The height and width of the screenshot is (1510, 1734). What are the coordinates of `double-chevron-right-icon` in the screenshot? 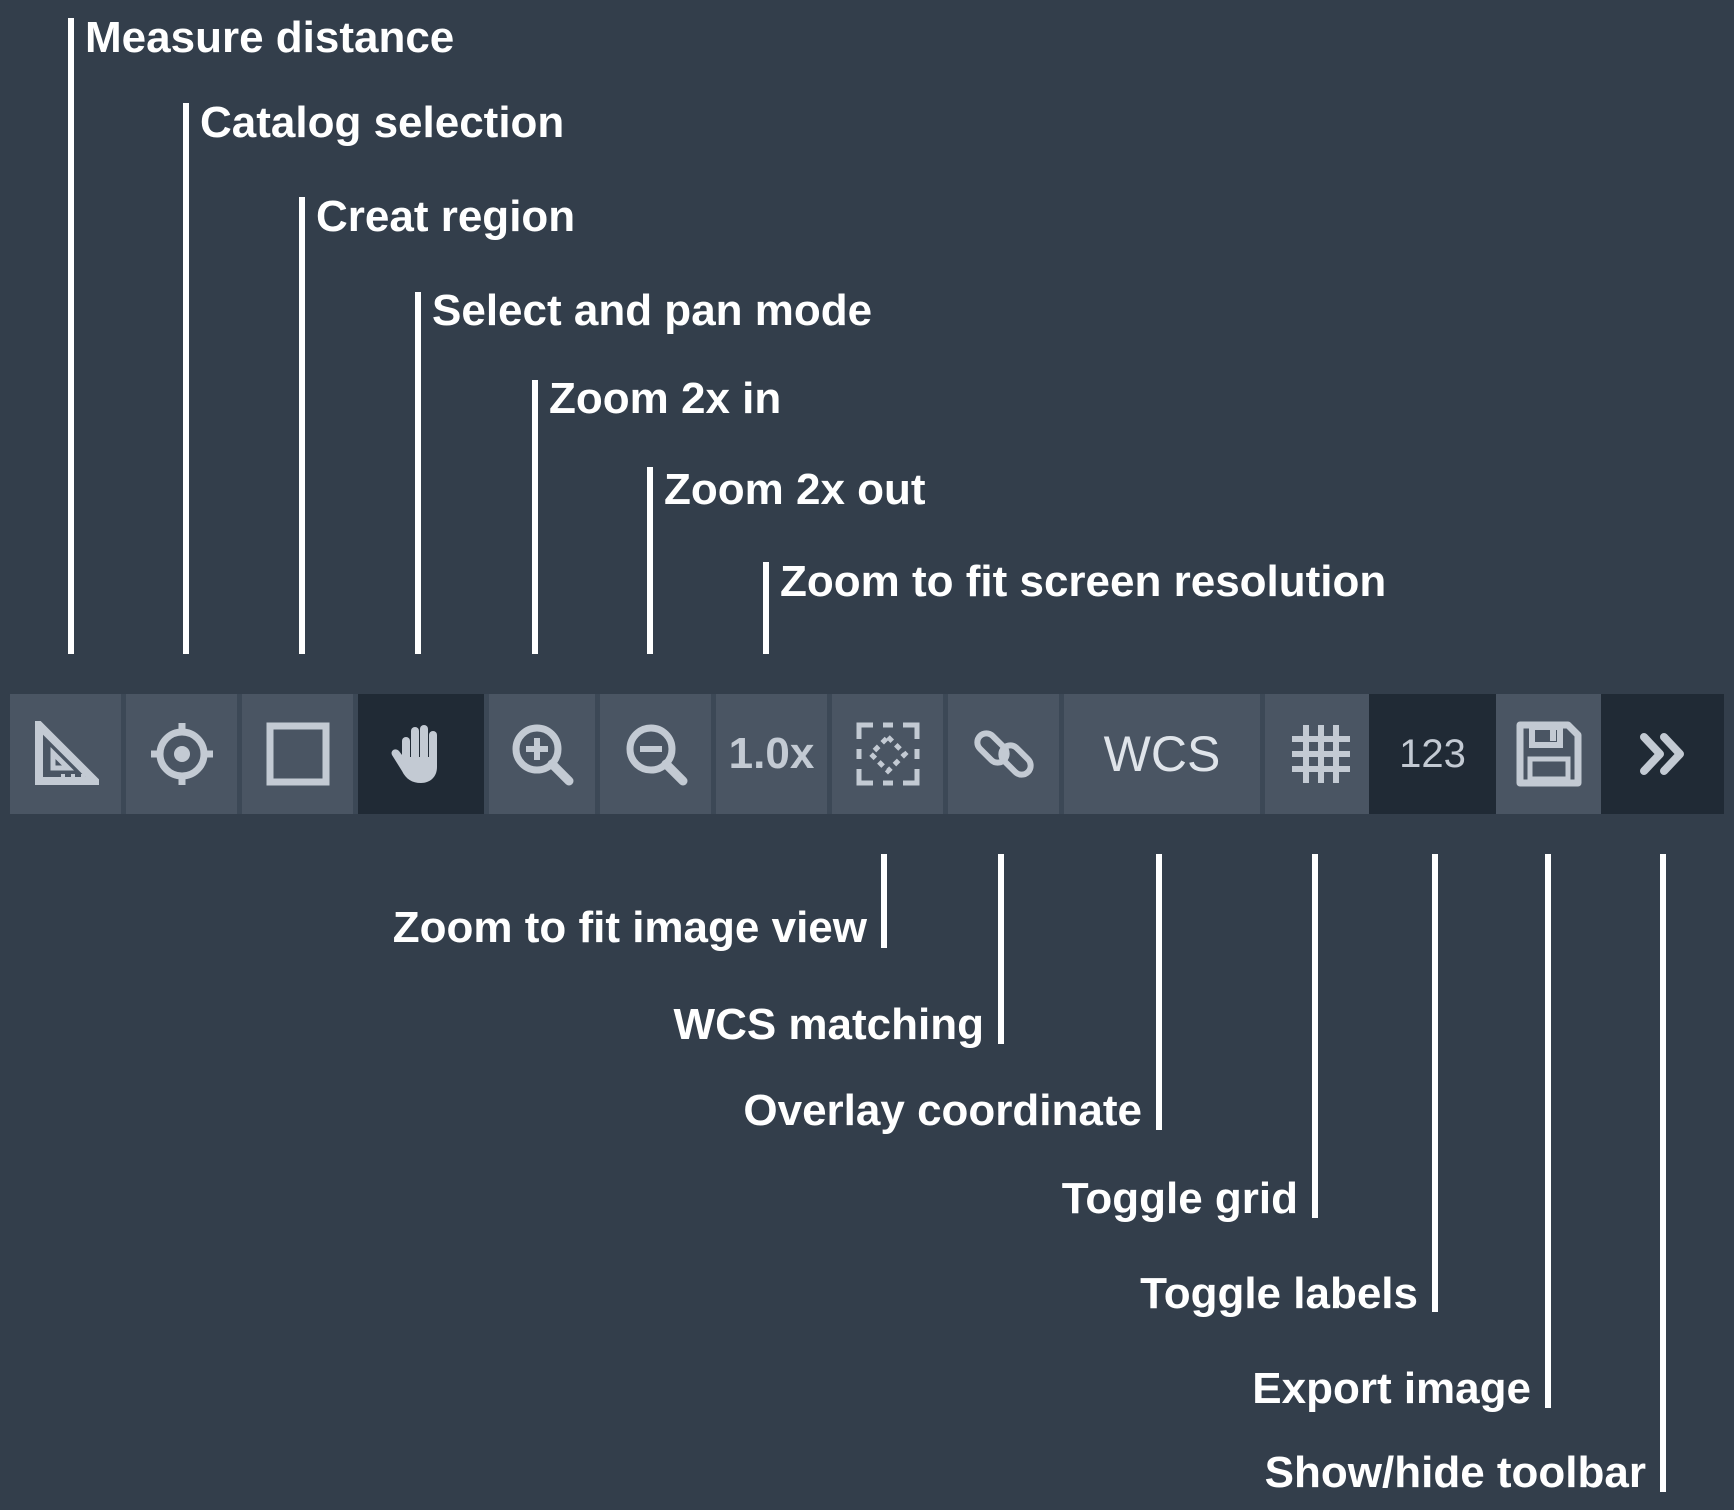 It's located at (1661, 754).